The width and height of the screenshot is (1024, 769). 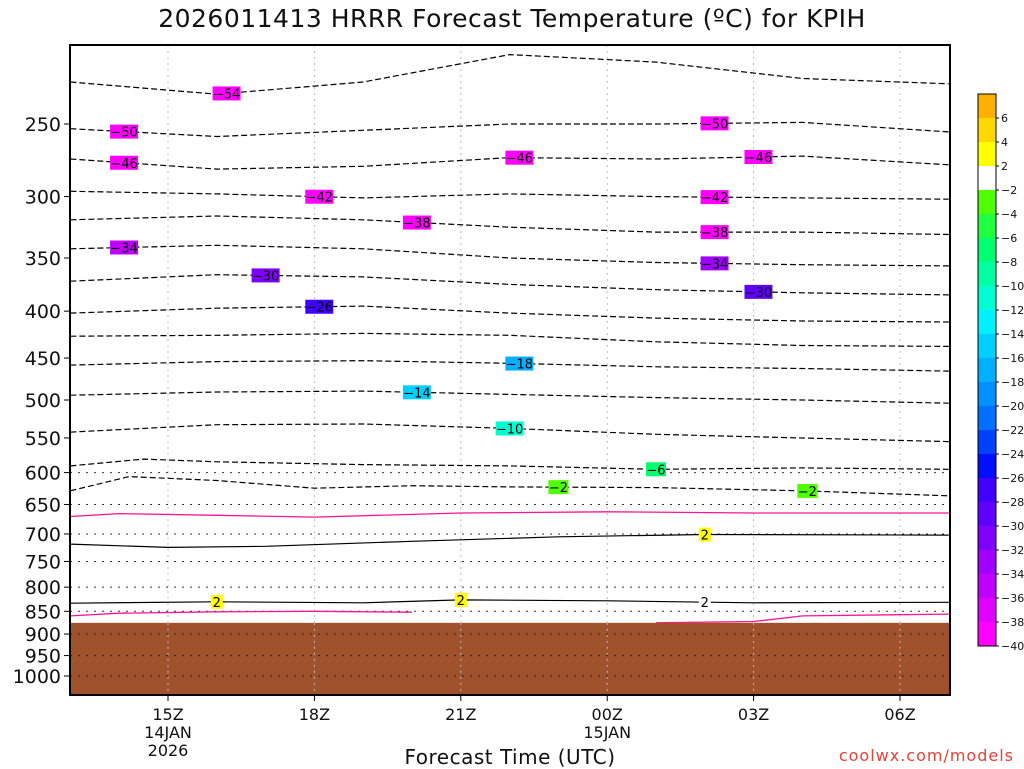 I want to click on colorbar-label: −22, so click(x=1012, y=430).